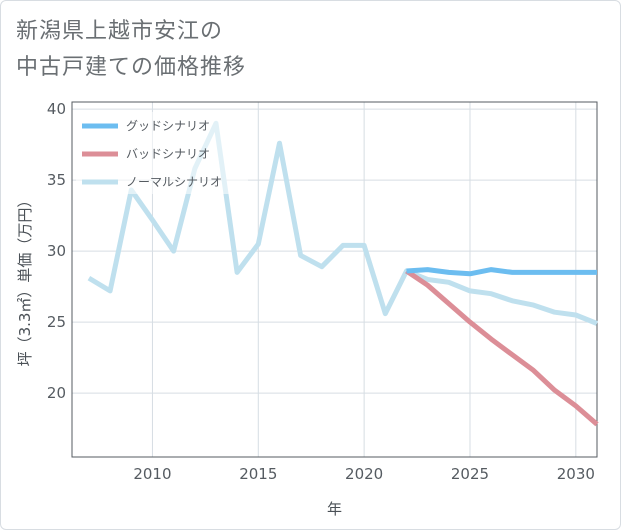 Image resolution: width=621 pixels, height=530 pixels. Describe the element at coordinates (56, 322) in the screenshot. I see `y-tick-label: 25` at that location.